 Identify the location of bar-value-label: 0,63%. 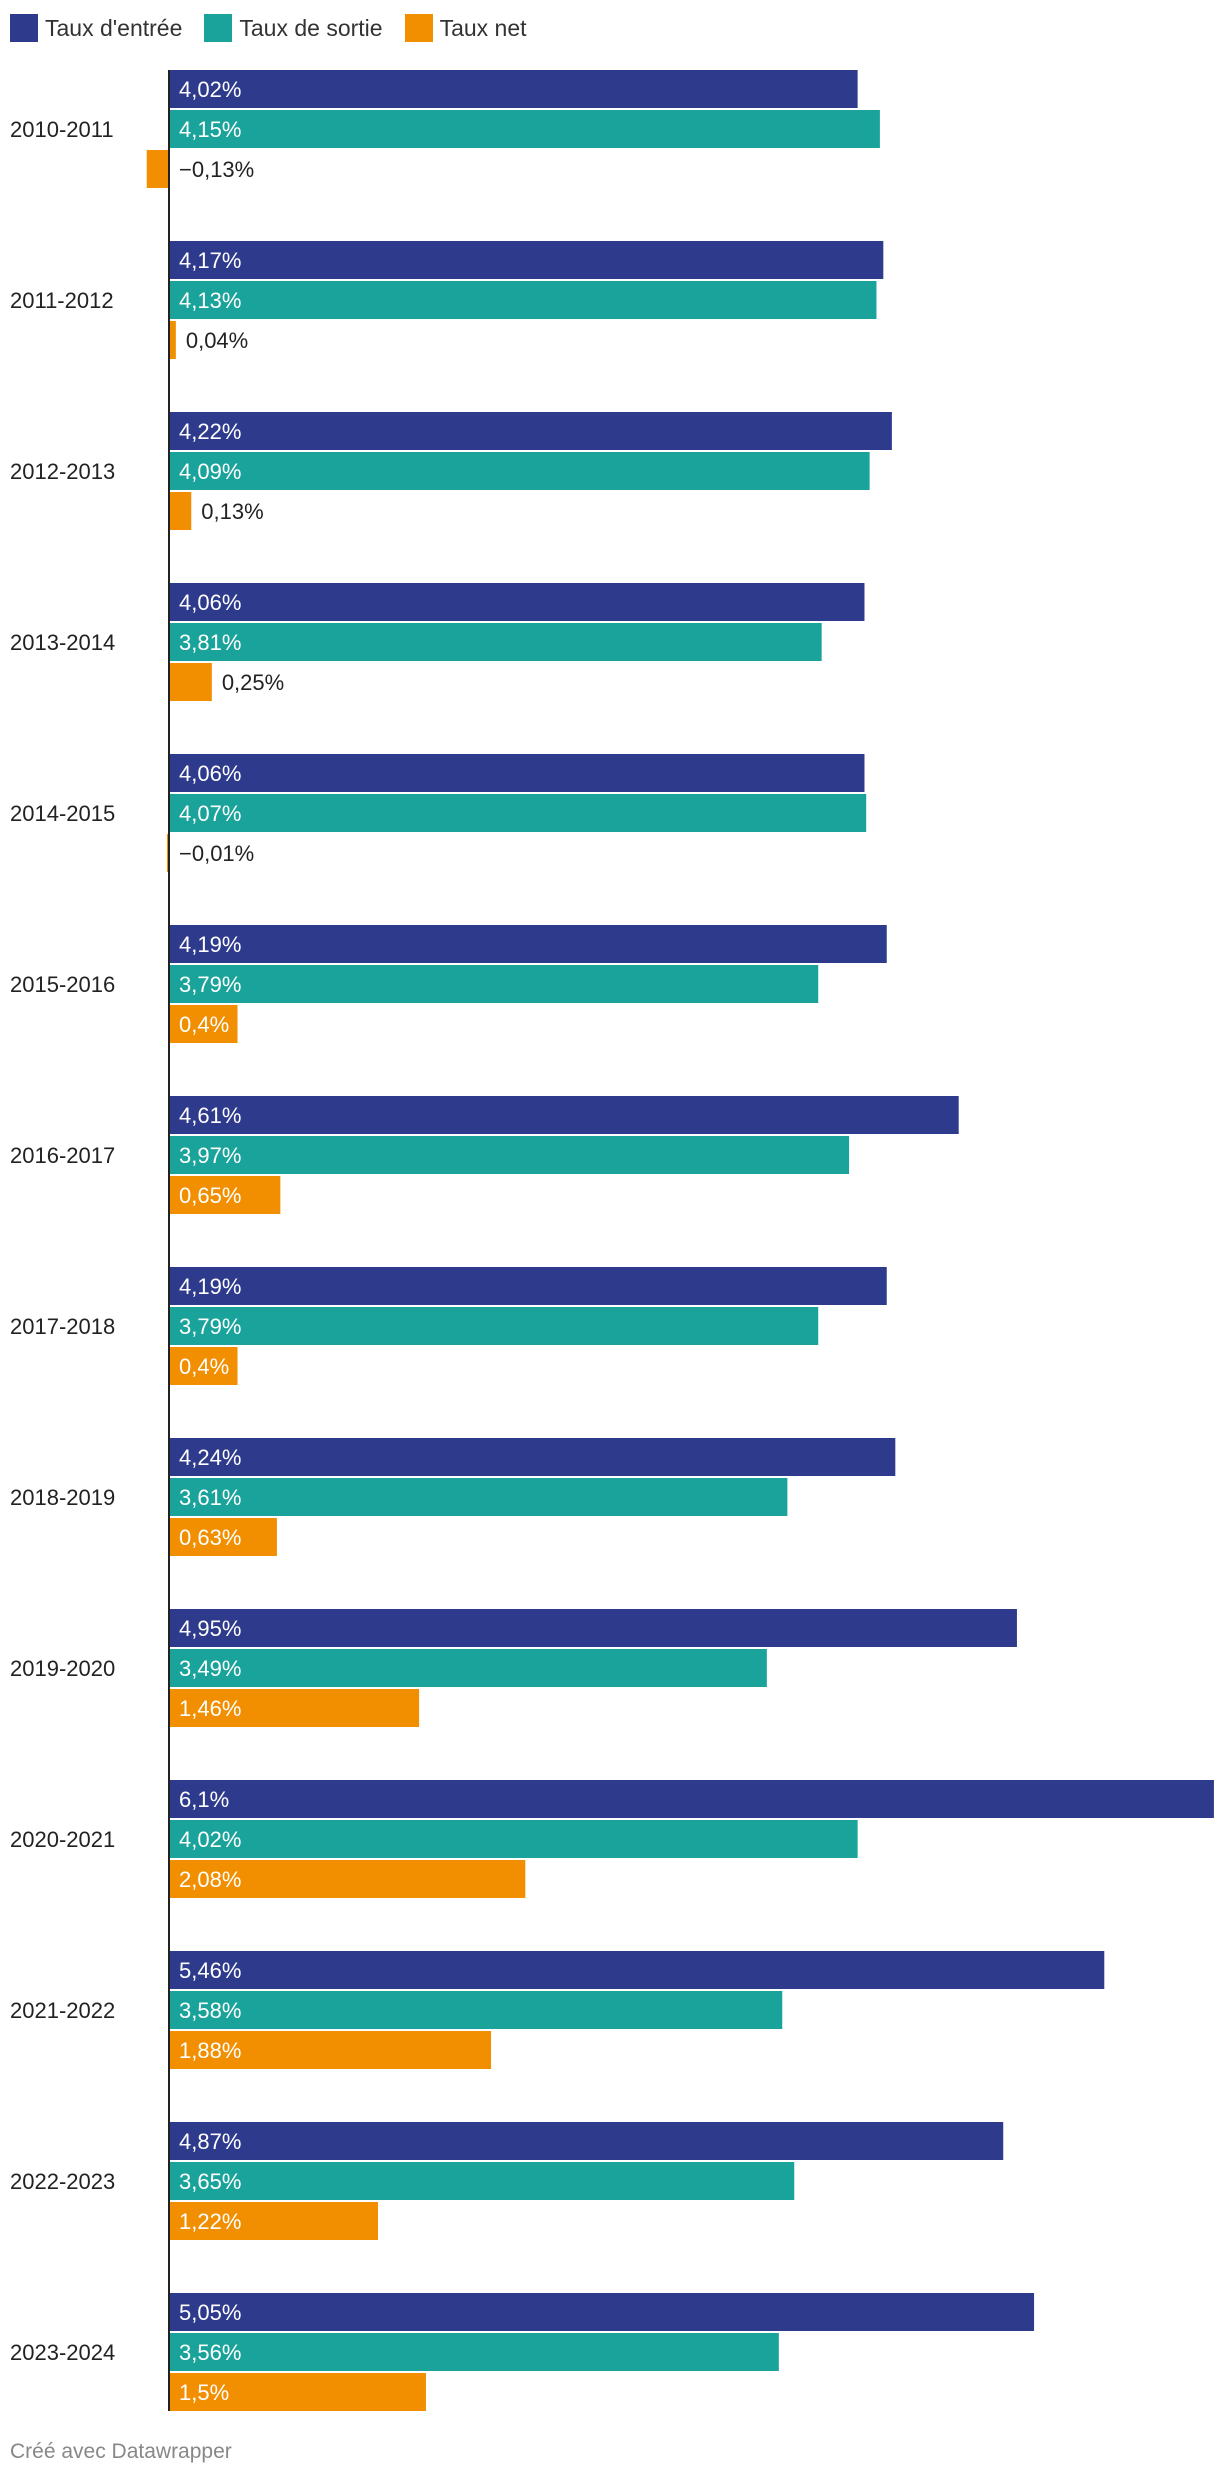
(210, 1537).